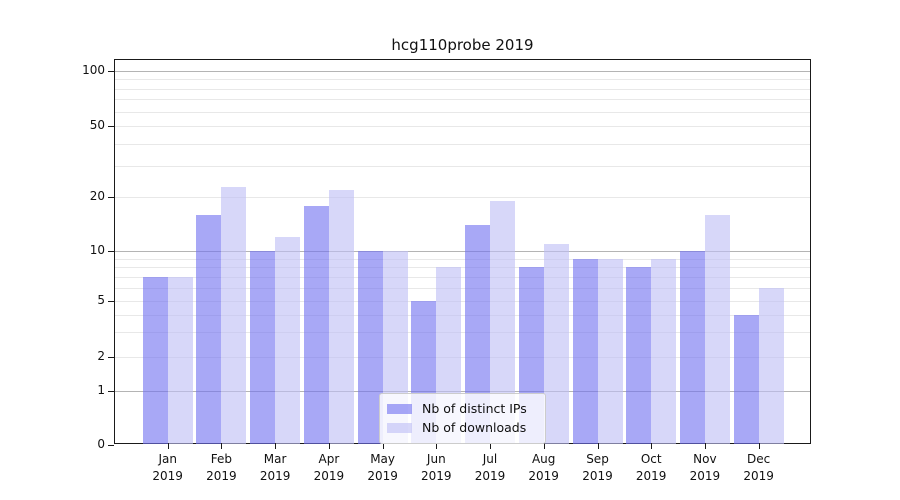 Image resolution: width=900 pixels, height=500 pixels. What do you see at coordinates (399, 427) in the screenshot?
I see `legend-swatch-downloads` at bounding box center [399, 427].